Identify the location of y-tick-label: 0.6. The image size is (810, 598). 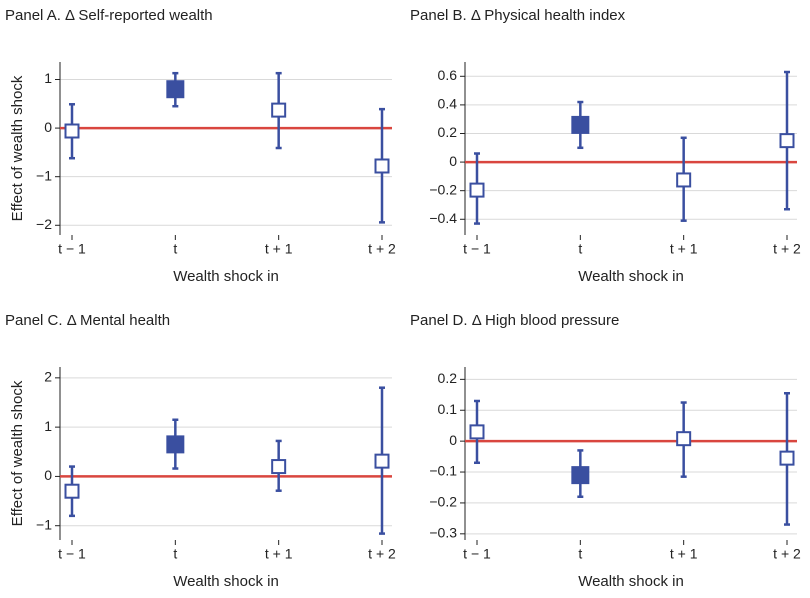
(448, 75).